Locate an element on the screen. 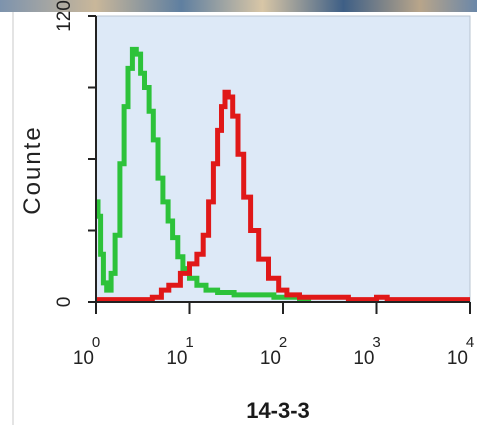  x-tick-exponent: 0 is located at coordinates (96, 342).